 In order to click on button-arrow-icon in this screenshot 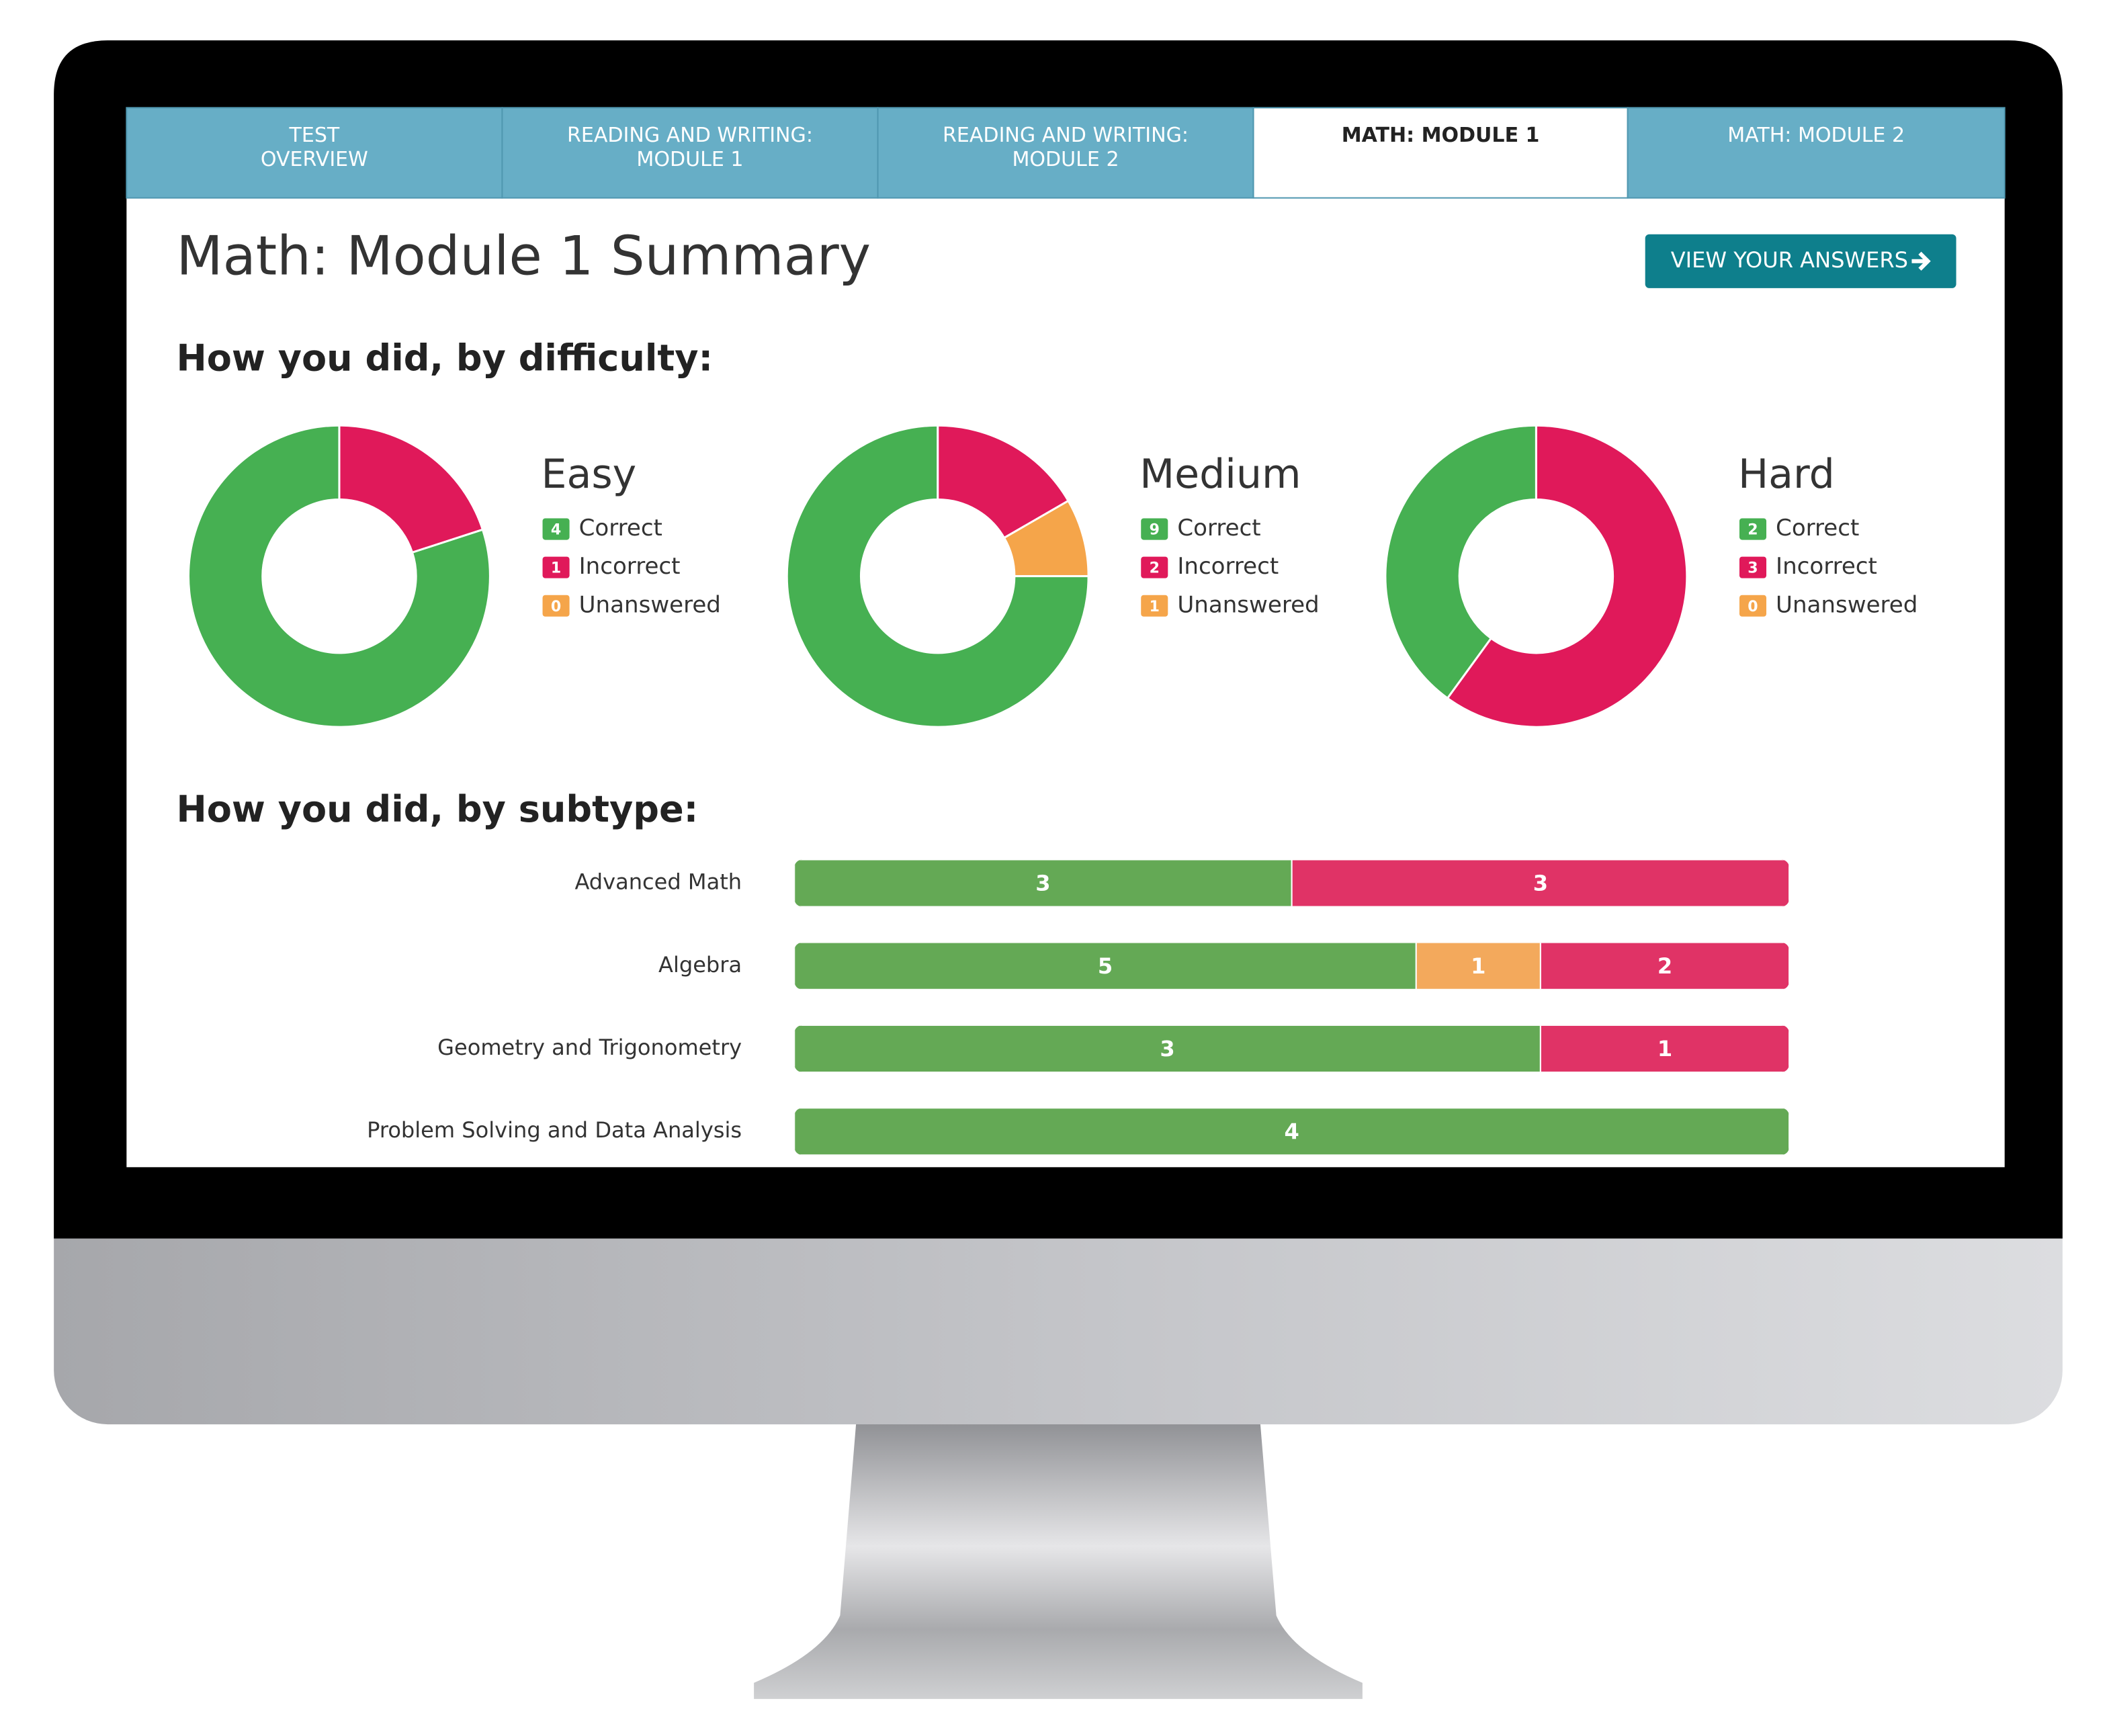, I will do `click(1921, 261)`.